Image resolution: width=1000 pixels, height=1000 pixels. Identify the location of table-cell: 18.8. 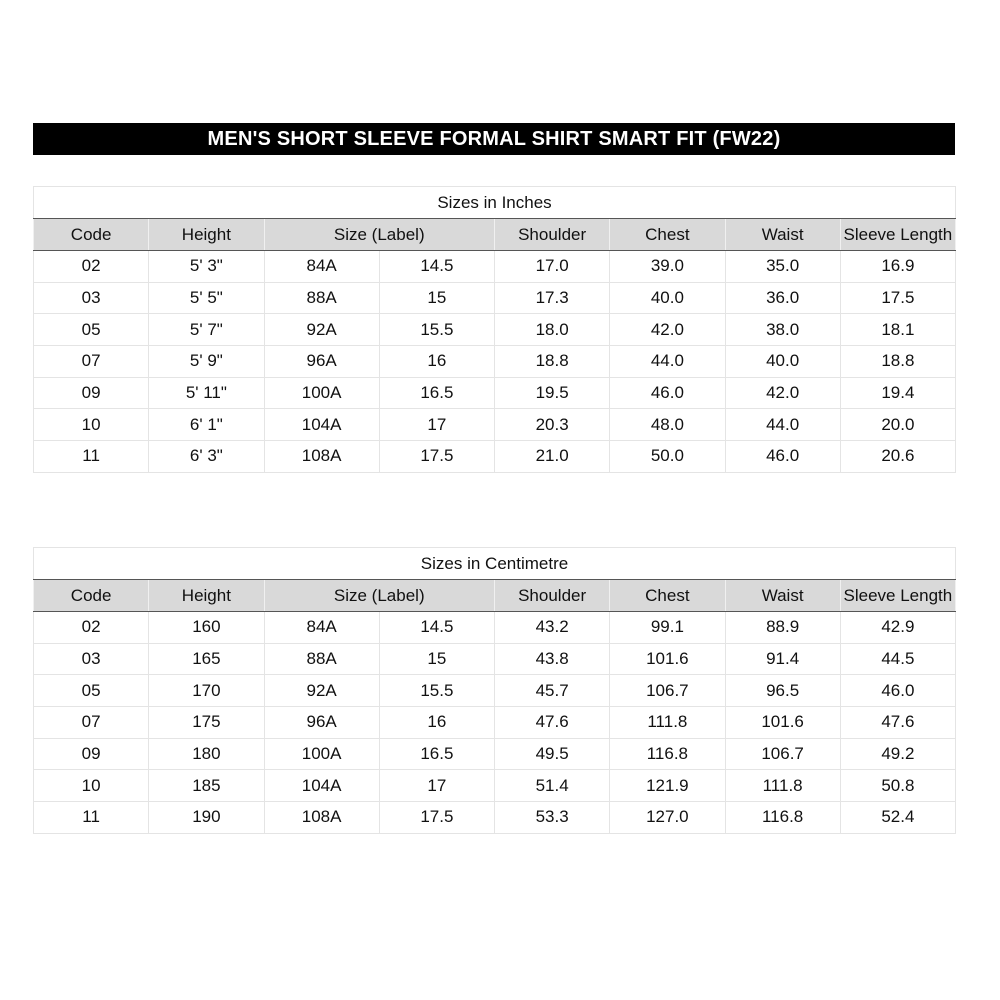
(898, 361).